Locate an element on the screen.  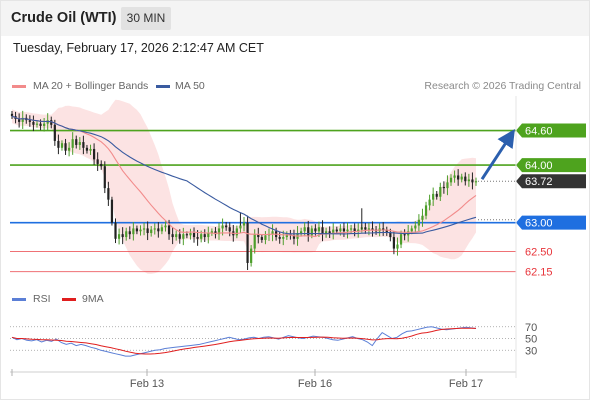
level-tag-63.00: 63.00 is located at coordinates (551, 222).